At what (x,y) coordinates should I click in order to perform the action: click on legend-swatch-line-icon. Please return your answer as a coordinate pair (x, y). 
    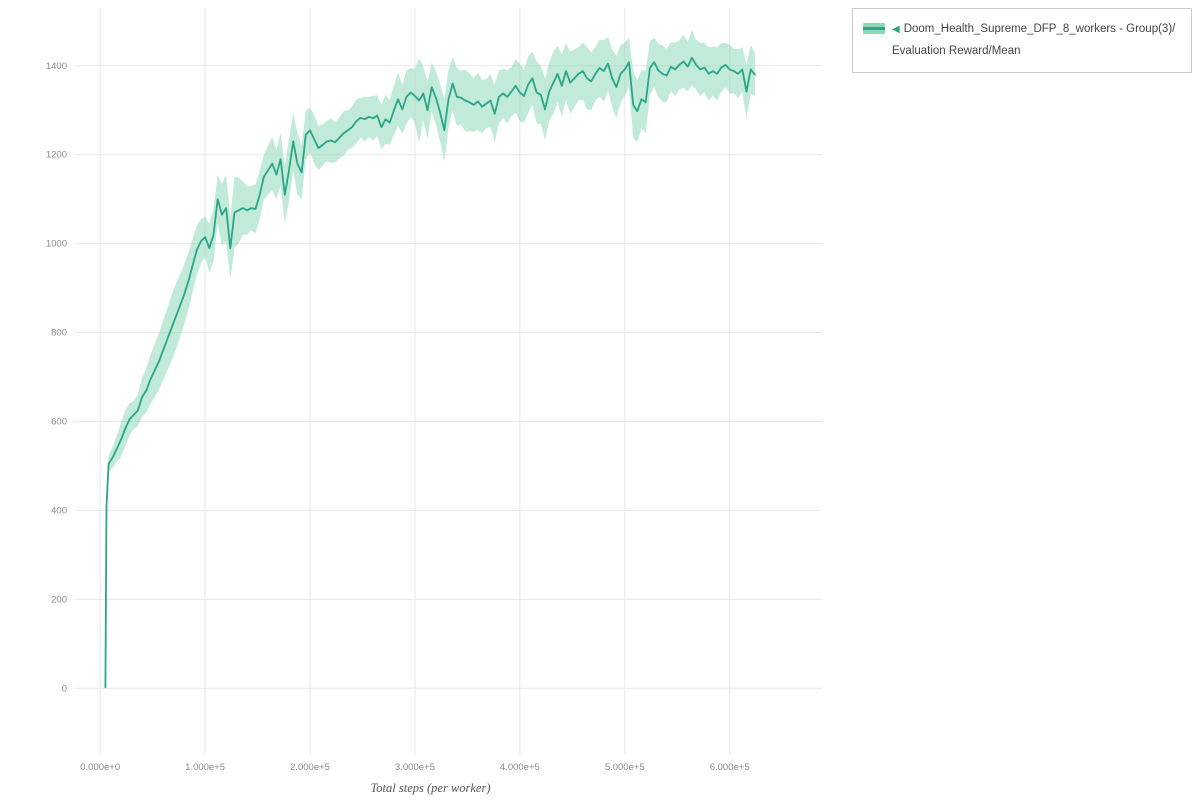
    Looking at the image, I should click on (874, 28).